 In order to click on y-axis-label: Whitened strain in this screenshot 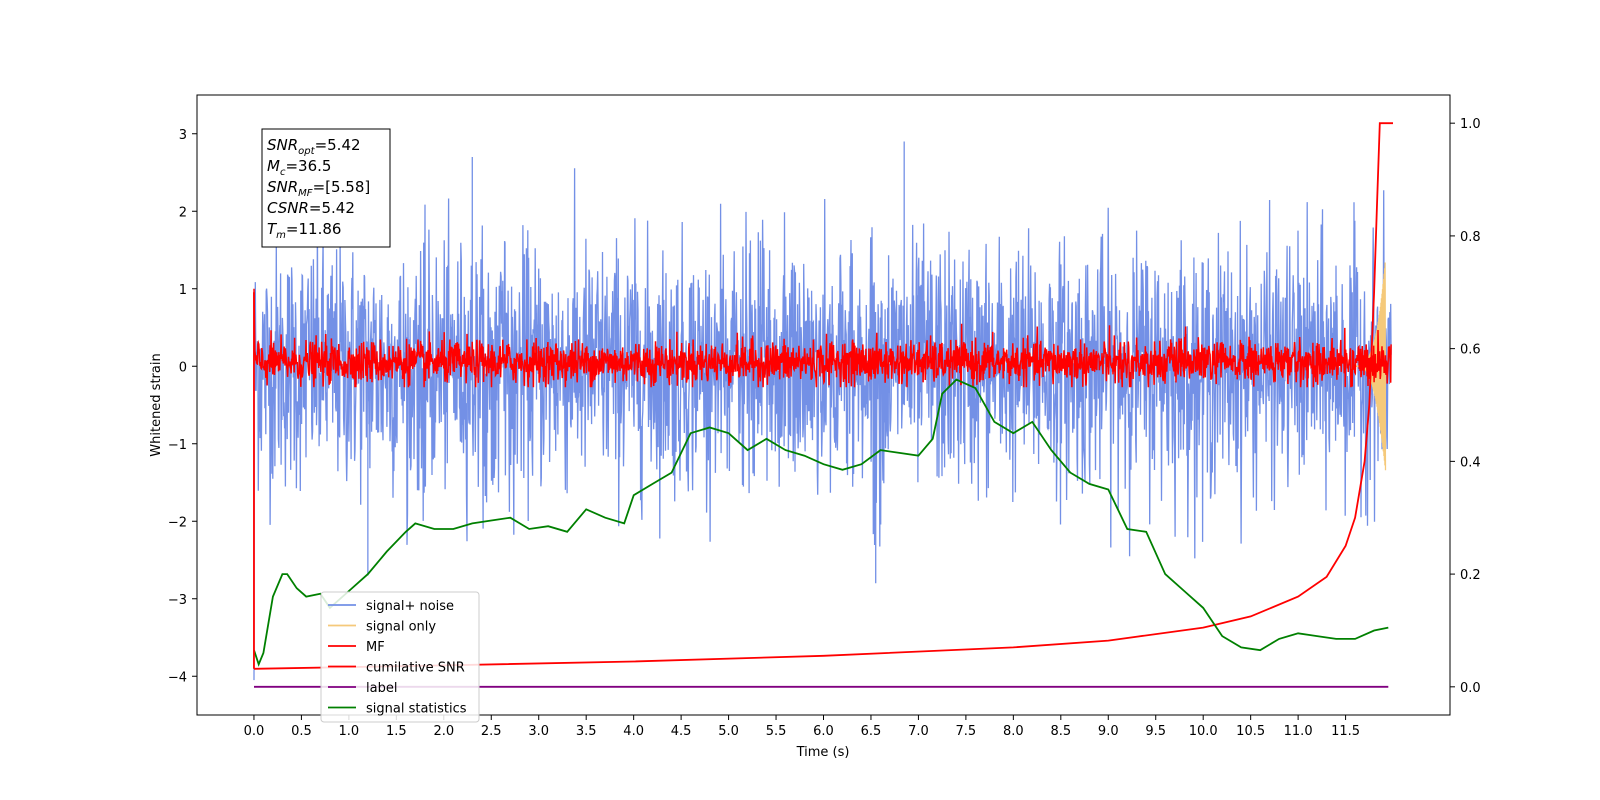, I will do `click(156, 404)`.